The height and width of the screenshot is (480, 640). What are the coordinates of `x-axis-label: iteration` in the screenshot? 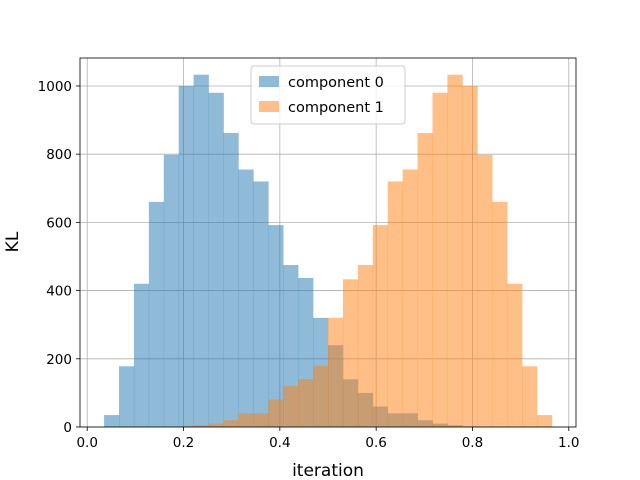 It's located at (328, 470).